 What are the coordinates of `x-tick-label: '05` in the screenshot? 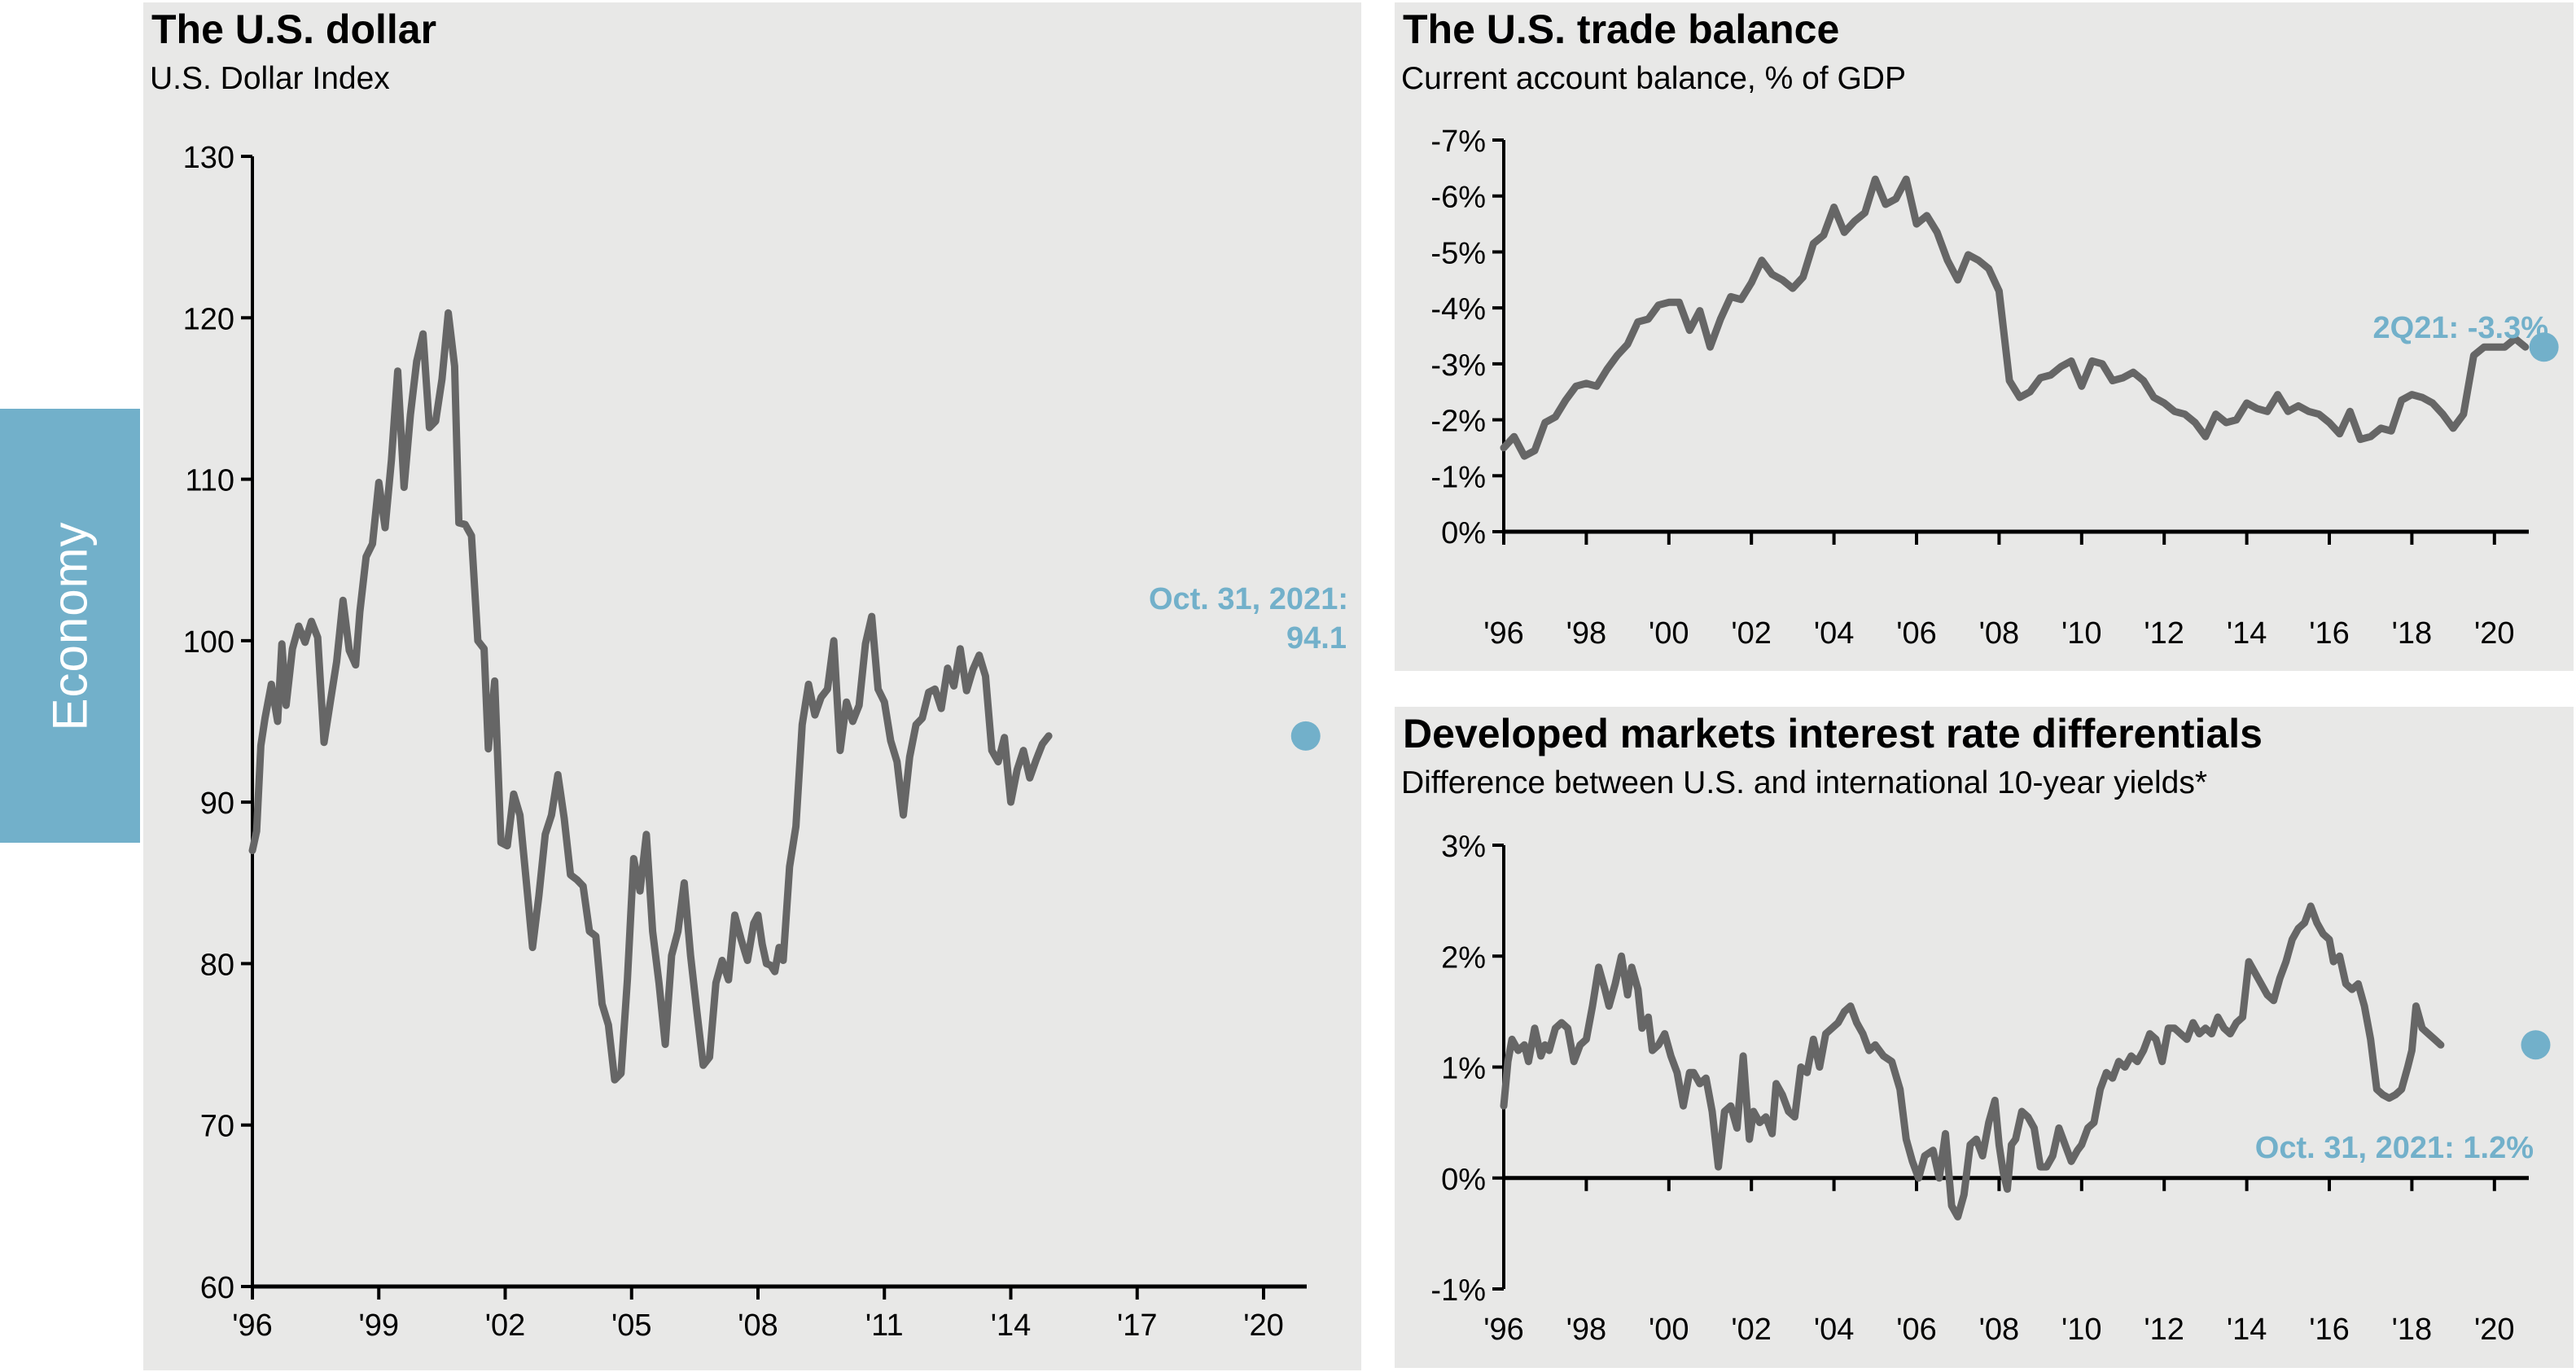 It's located at (631, 1325).